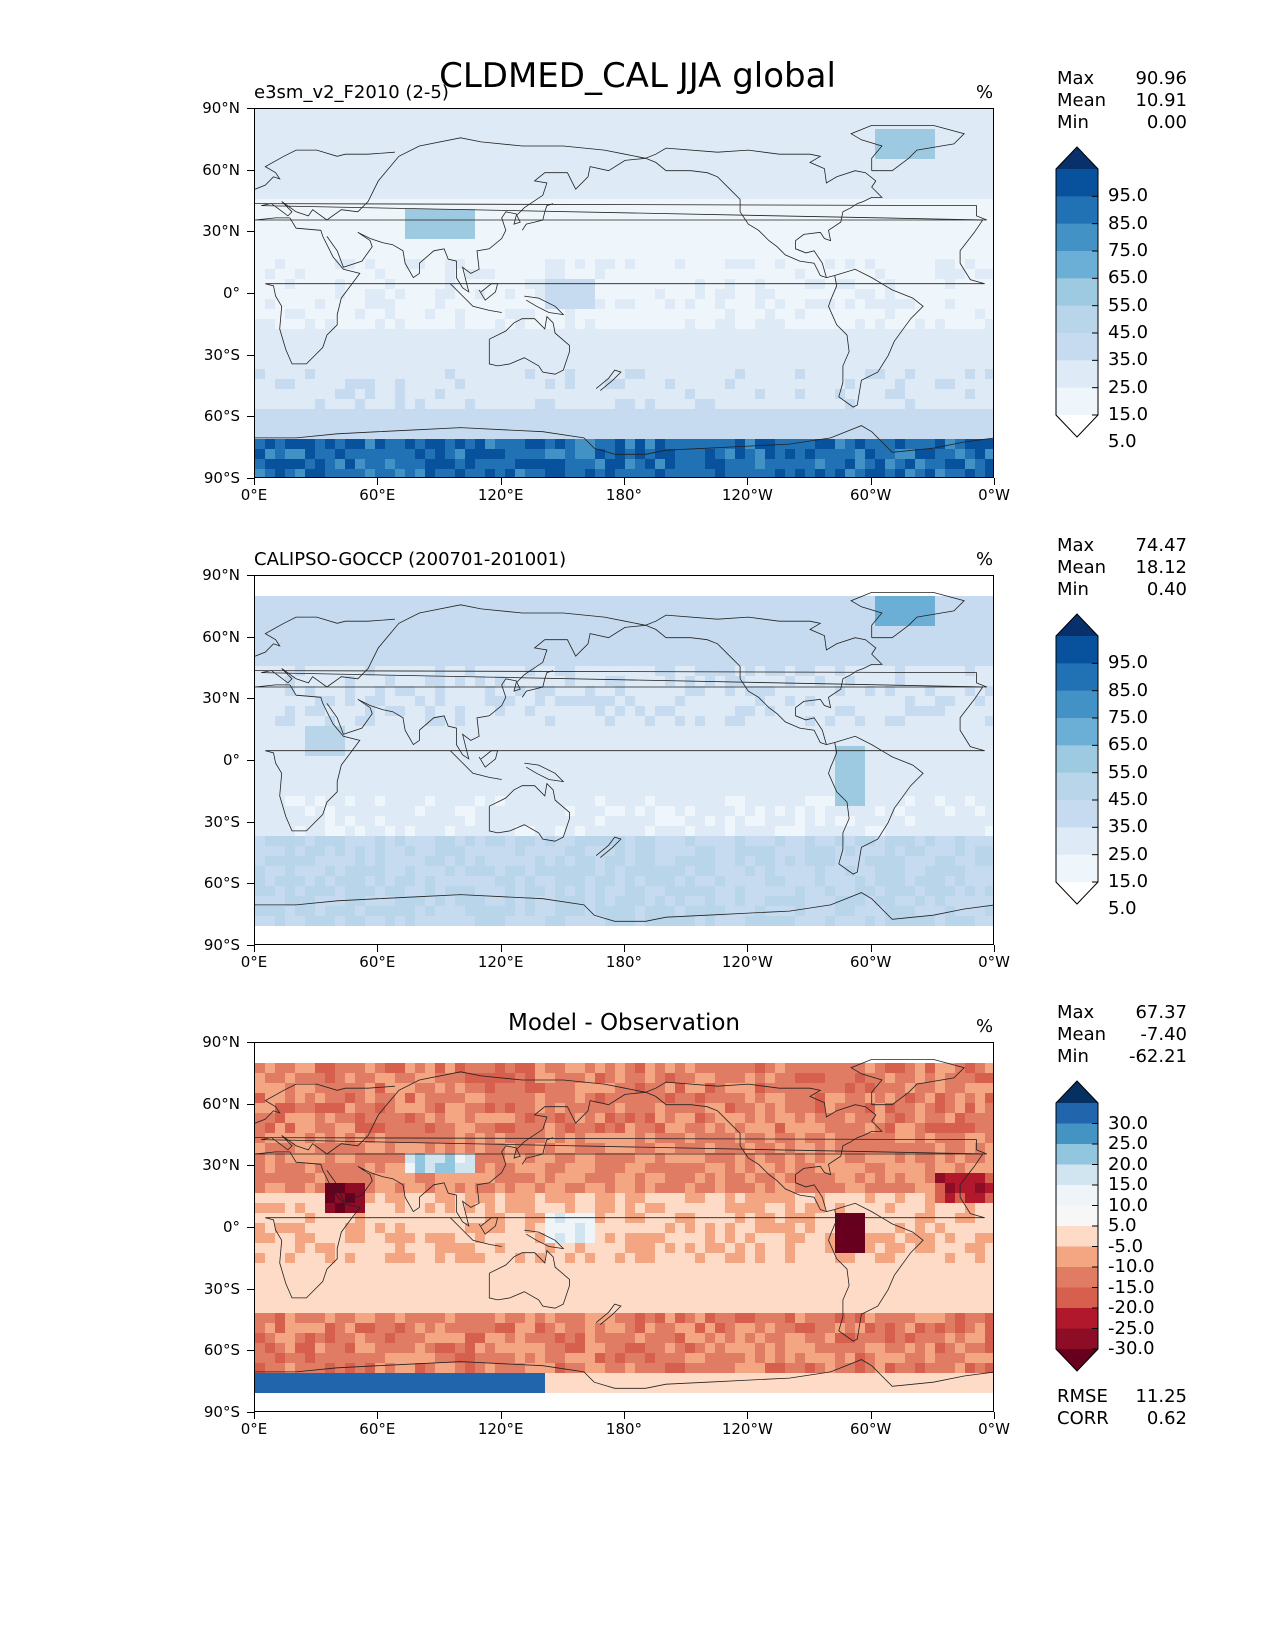 The image size is (1275, 1650). Describe the element at coordinates (1131, 1266) in the screenshot. I see `colorbar-label: -10.0` at that location.